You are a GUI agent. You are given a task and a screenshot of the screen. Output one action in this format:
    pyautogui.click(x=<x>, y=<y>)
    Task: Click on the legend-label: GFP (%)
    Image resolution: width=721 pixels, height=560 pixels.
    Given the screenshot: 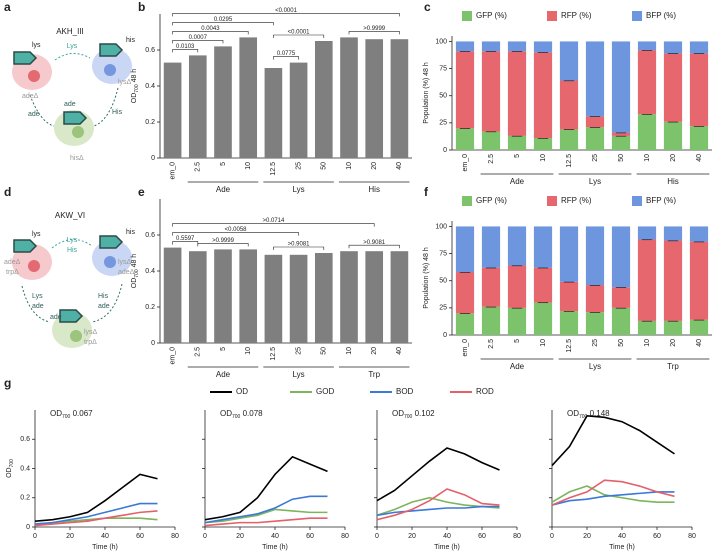 What is the action you would take?
    pyautogui.click(x=491, y=200)
    